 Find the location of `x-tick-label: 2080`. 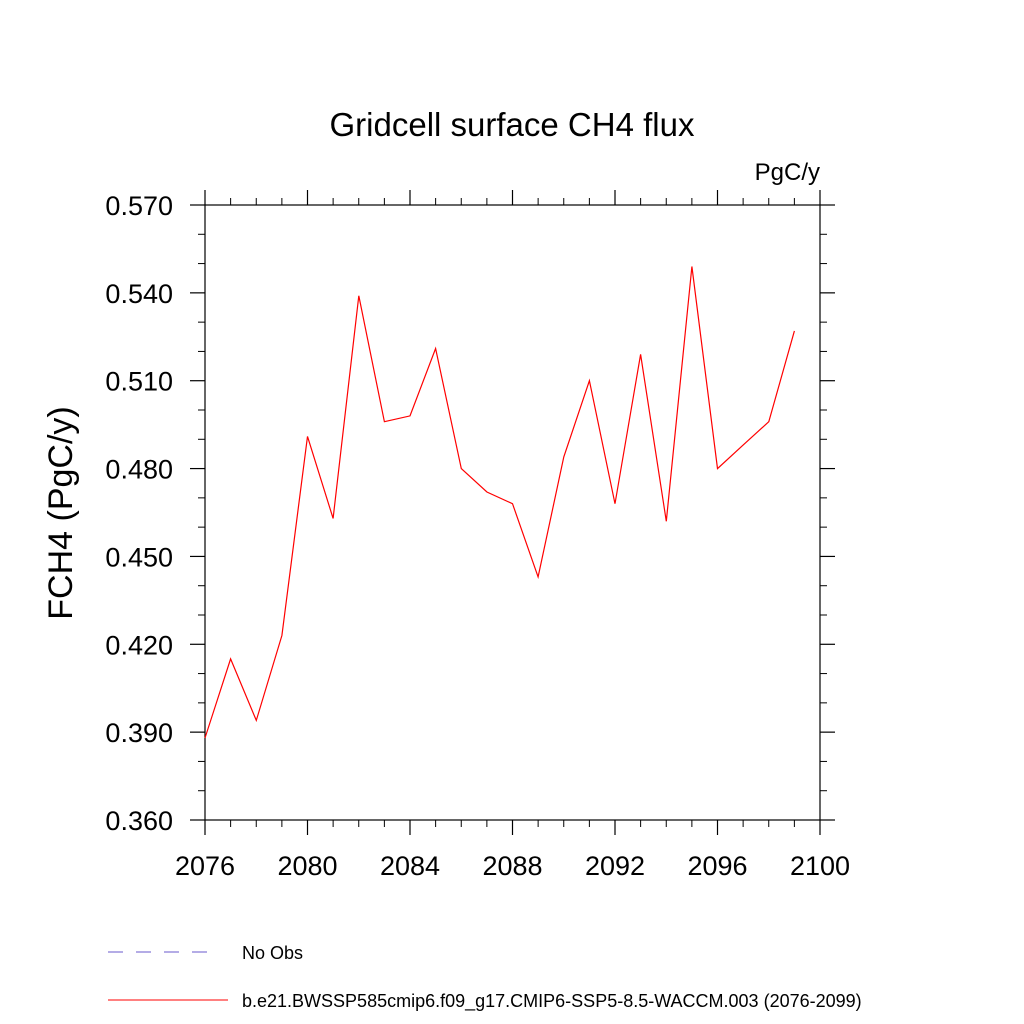

x-tick-label: 2080 is located at coordinates (307, 866).